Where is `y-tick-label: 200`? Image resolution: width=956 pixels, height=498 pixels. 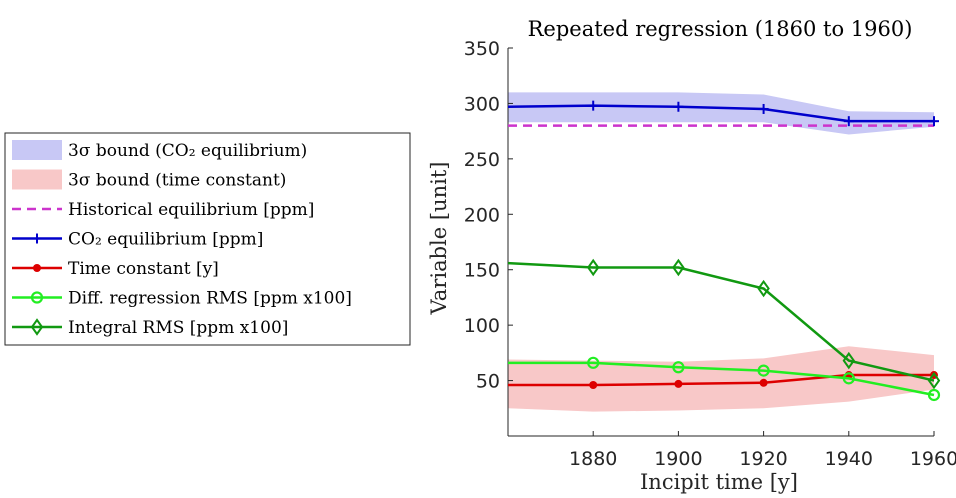
y-tick-label: 200 is located at coordinates (482, 215).